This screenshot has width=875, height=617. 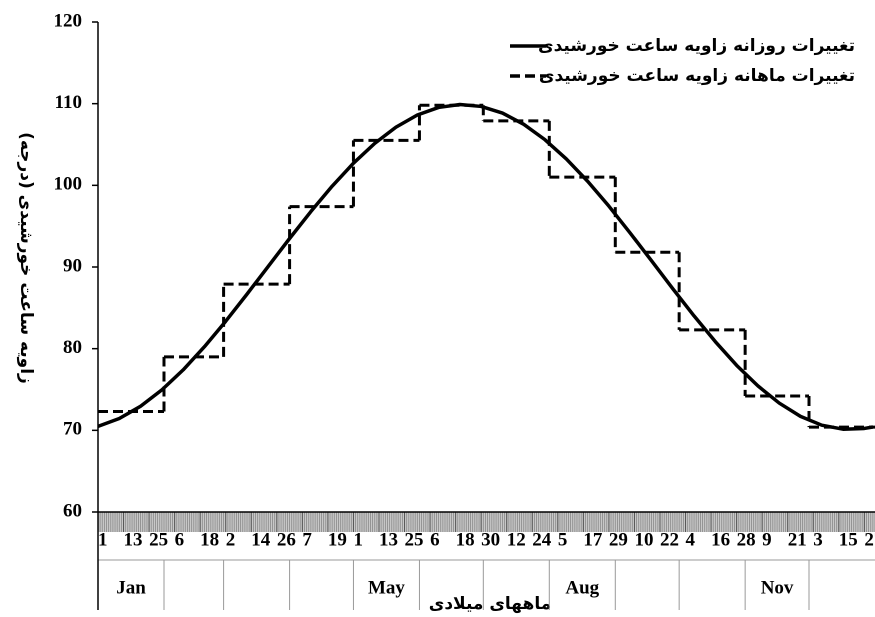 I want to click on legend-label: تغییرات روزانه زاویه ساعت خورشیدی, so click(x=696, y=46).